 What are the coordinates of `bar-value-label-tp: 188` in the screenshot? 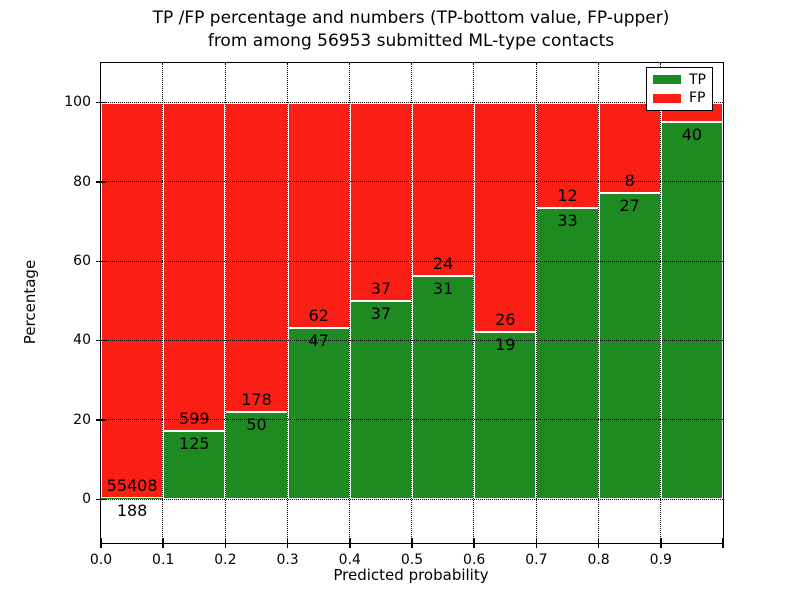 It's located at (132, 510).